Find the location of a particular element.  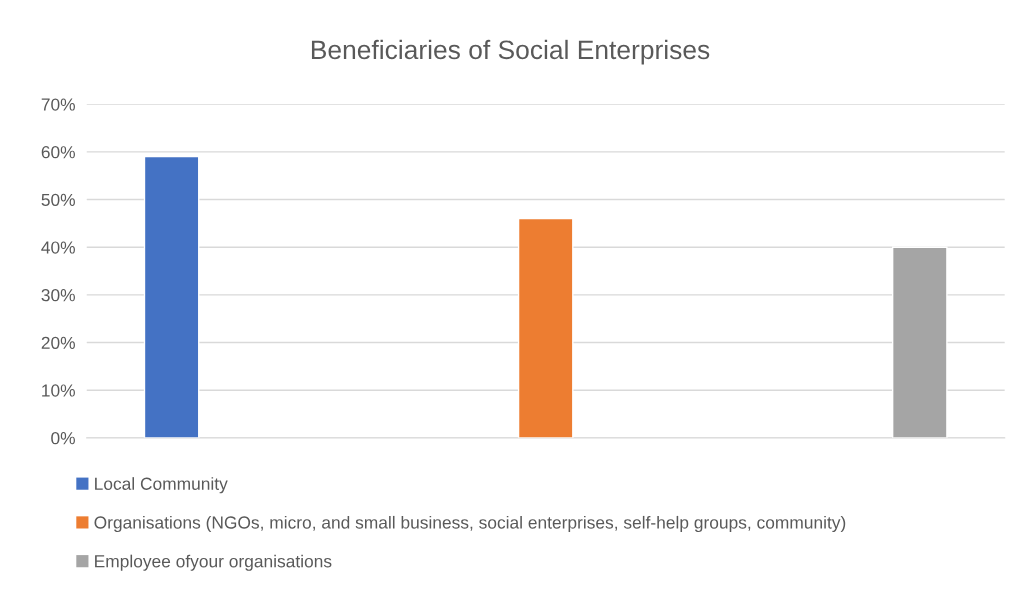

y-tick-label: 20% is located at coordinates (58, 342).